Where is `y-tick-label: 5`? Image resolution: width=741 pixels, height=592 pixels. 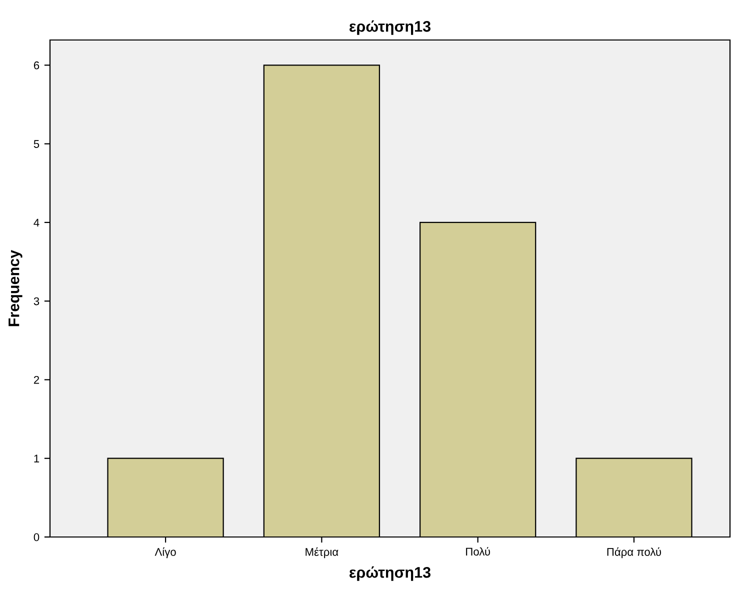 y-tick-label: 5 is located at coordinates (37, 144).